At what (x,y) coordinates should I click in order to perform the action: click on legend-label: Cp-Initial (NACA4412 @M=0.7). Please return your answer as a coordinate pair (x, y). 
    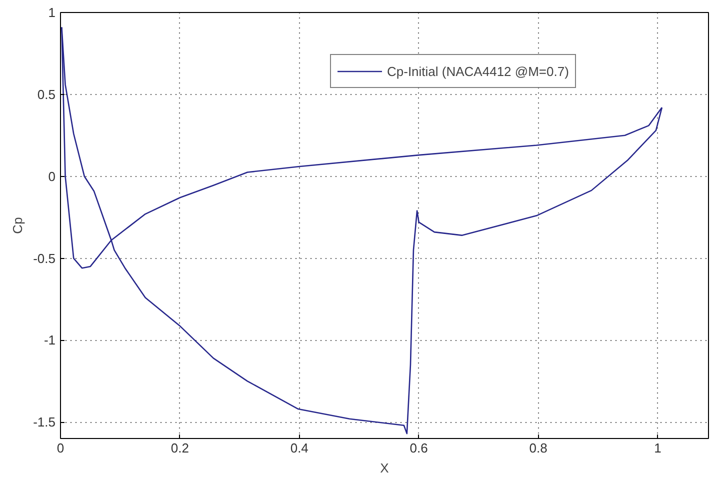
    Looking at the image, I should click on (478, 71).